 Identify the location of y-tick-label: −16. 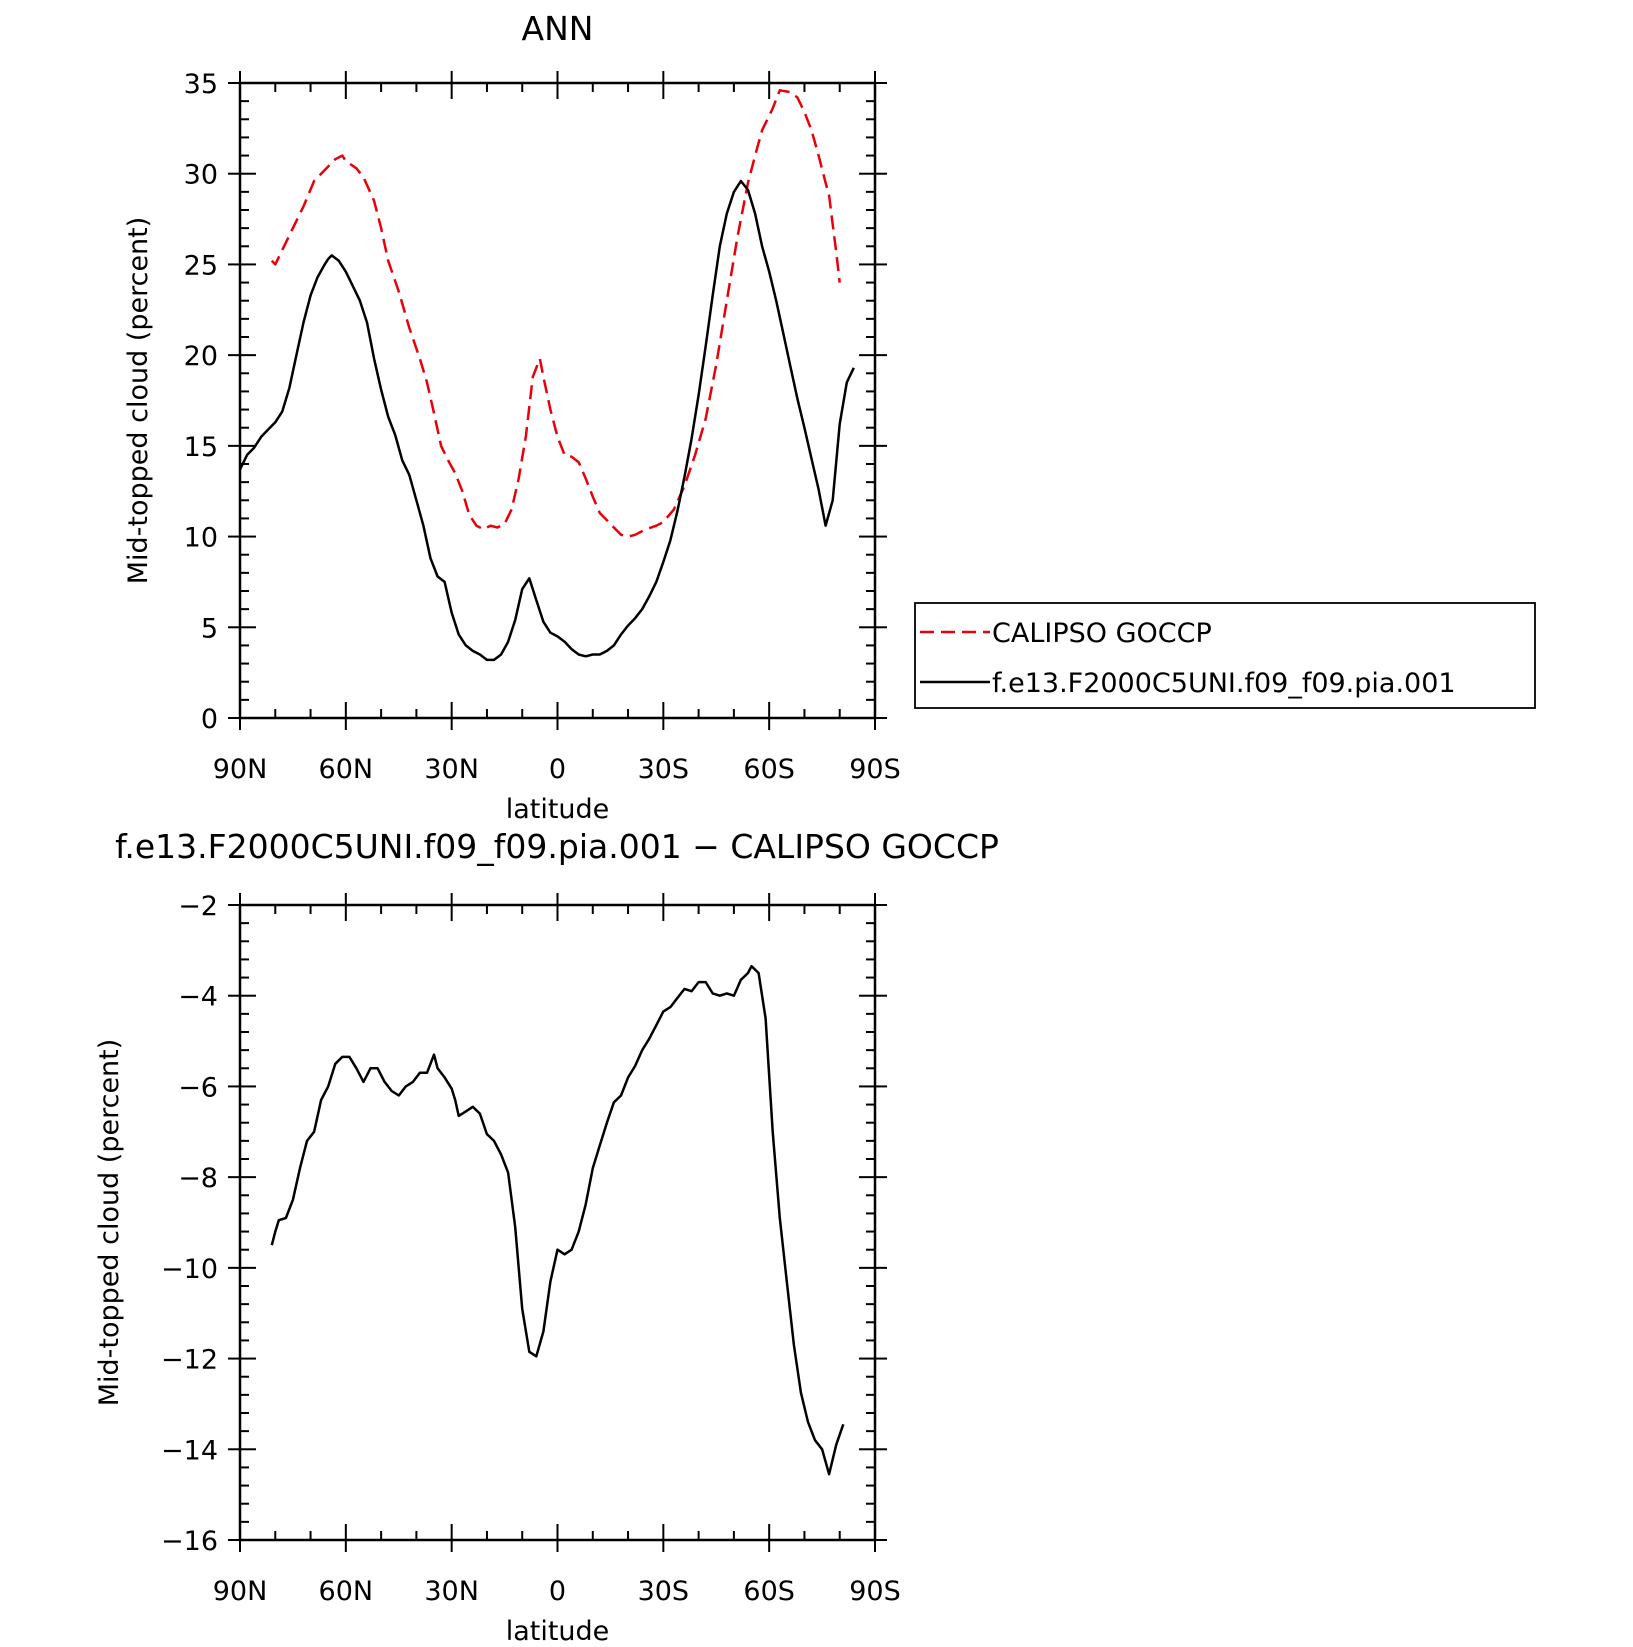
(189, 1541).